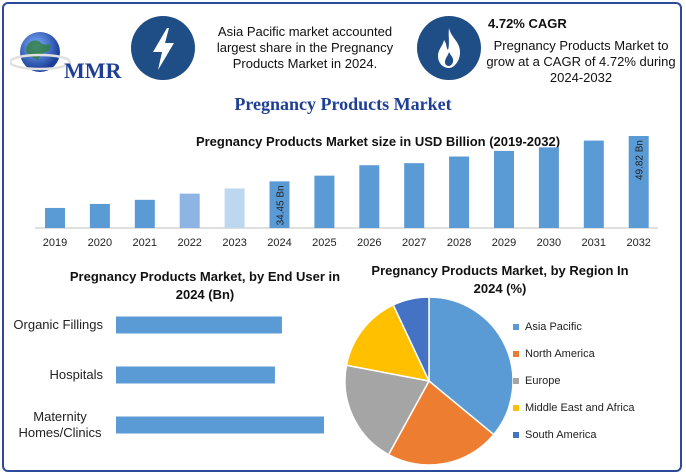 The width and height of the screenshot is (686, 476). I want to click on cagr-title: 4.72% CAGR, so click(527, 23).